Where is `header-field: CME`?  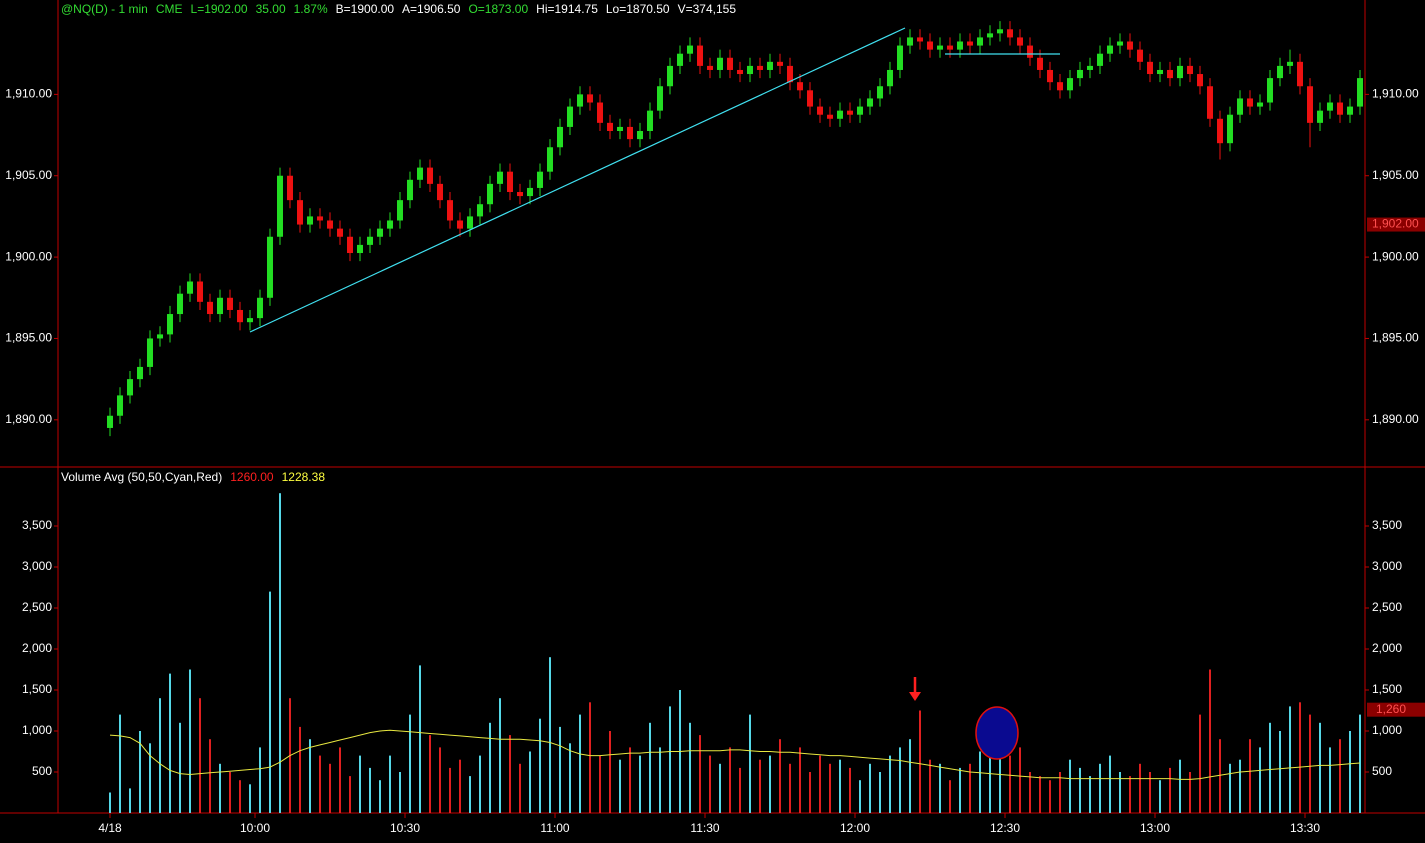 header-field: CME is located at coordinates (169, 9).